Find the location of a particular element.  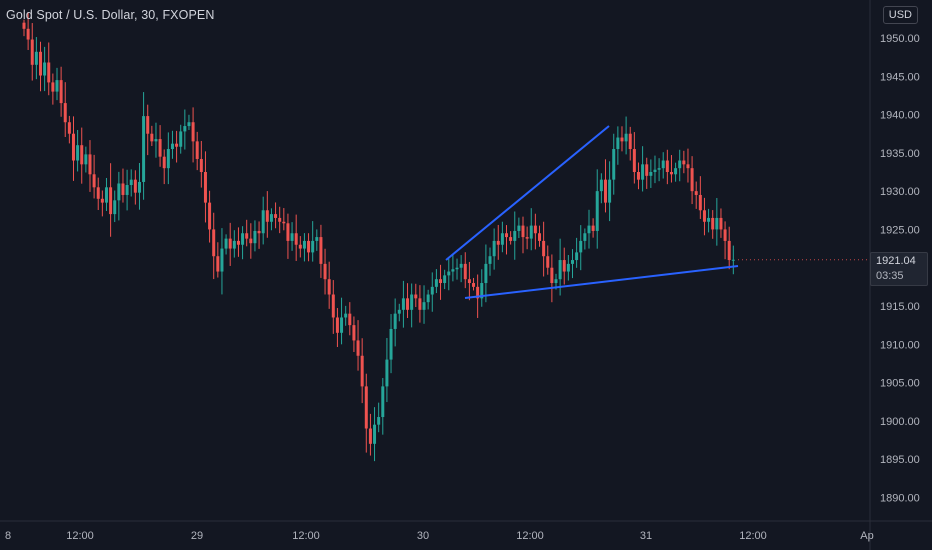

y-tick-label: 1945.00 is located at coordinates (900, 77).